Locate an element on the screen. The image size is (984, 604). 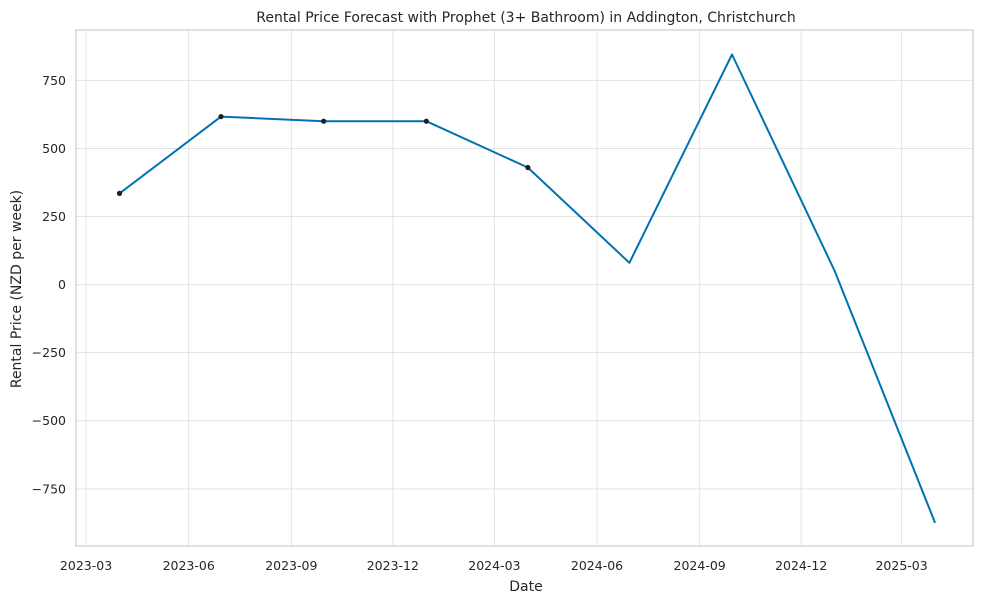
y-tick-label: 250 is located at coordinates (54, 216).